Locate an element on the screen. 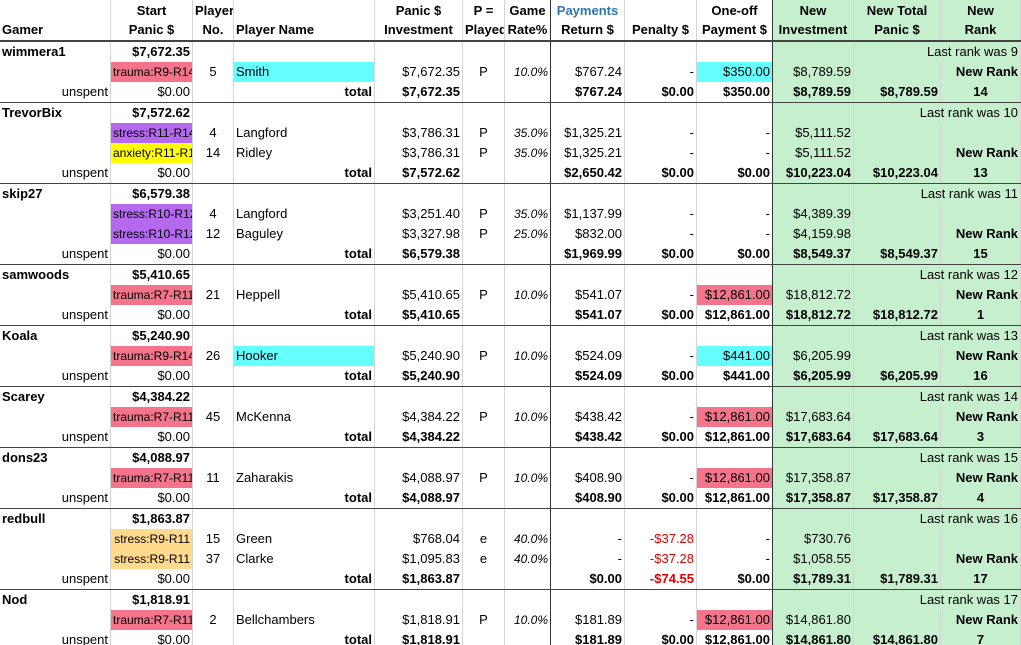  total-investment-cell: $5,240.90 is located at coordinates (419, 376).